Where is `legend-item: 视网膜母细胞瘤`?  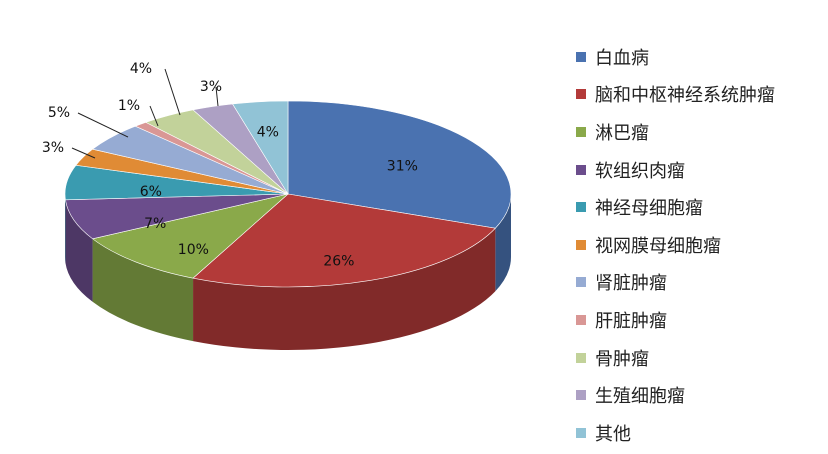 legend-item: 视网膜母细胞瘤 is located at coordinates (699, 245).